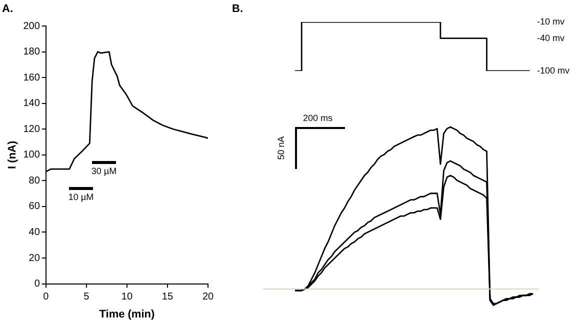 This screenshot has height=327, width=571. I want to click on y-tick-label: 20, so click(34, 258).